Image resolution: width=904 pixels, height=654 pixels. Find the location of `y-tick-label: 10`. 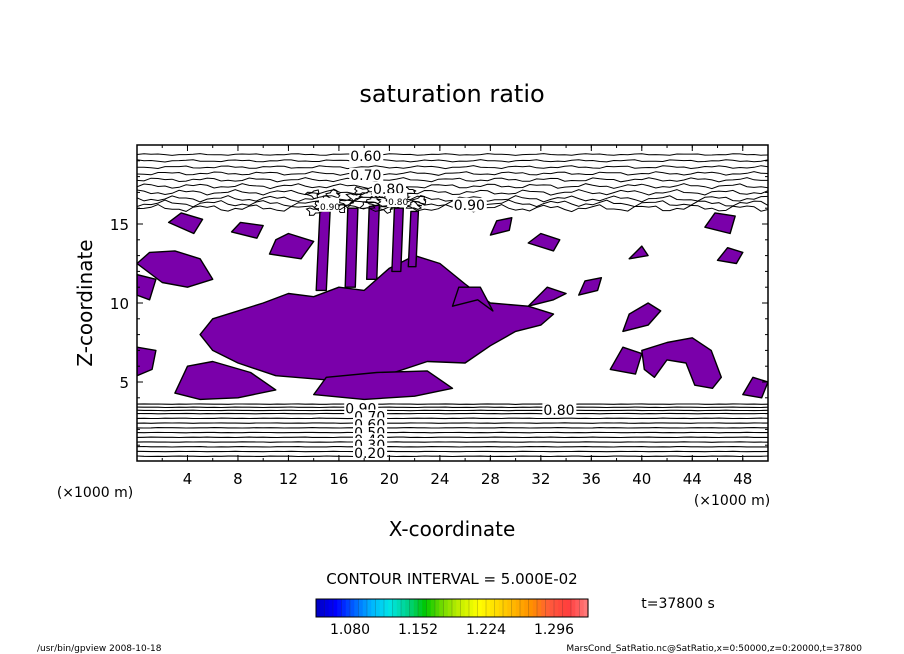

y-tick-label: 10 is located at coordinates (119, 304).